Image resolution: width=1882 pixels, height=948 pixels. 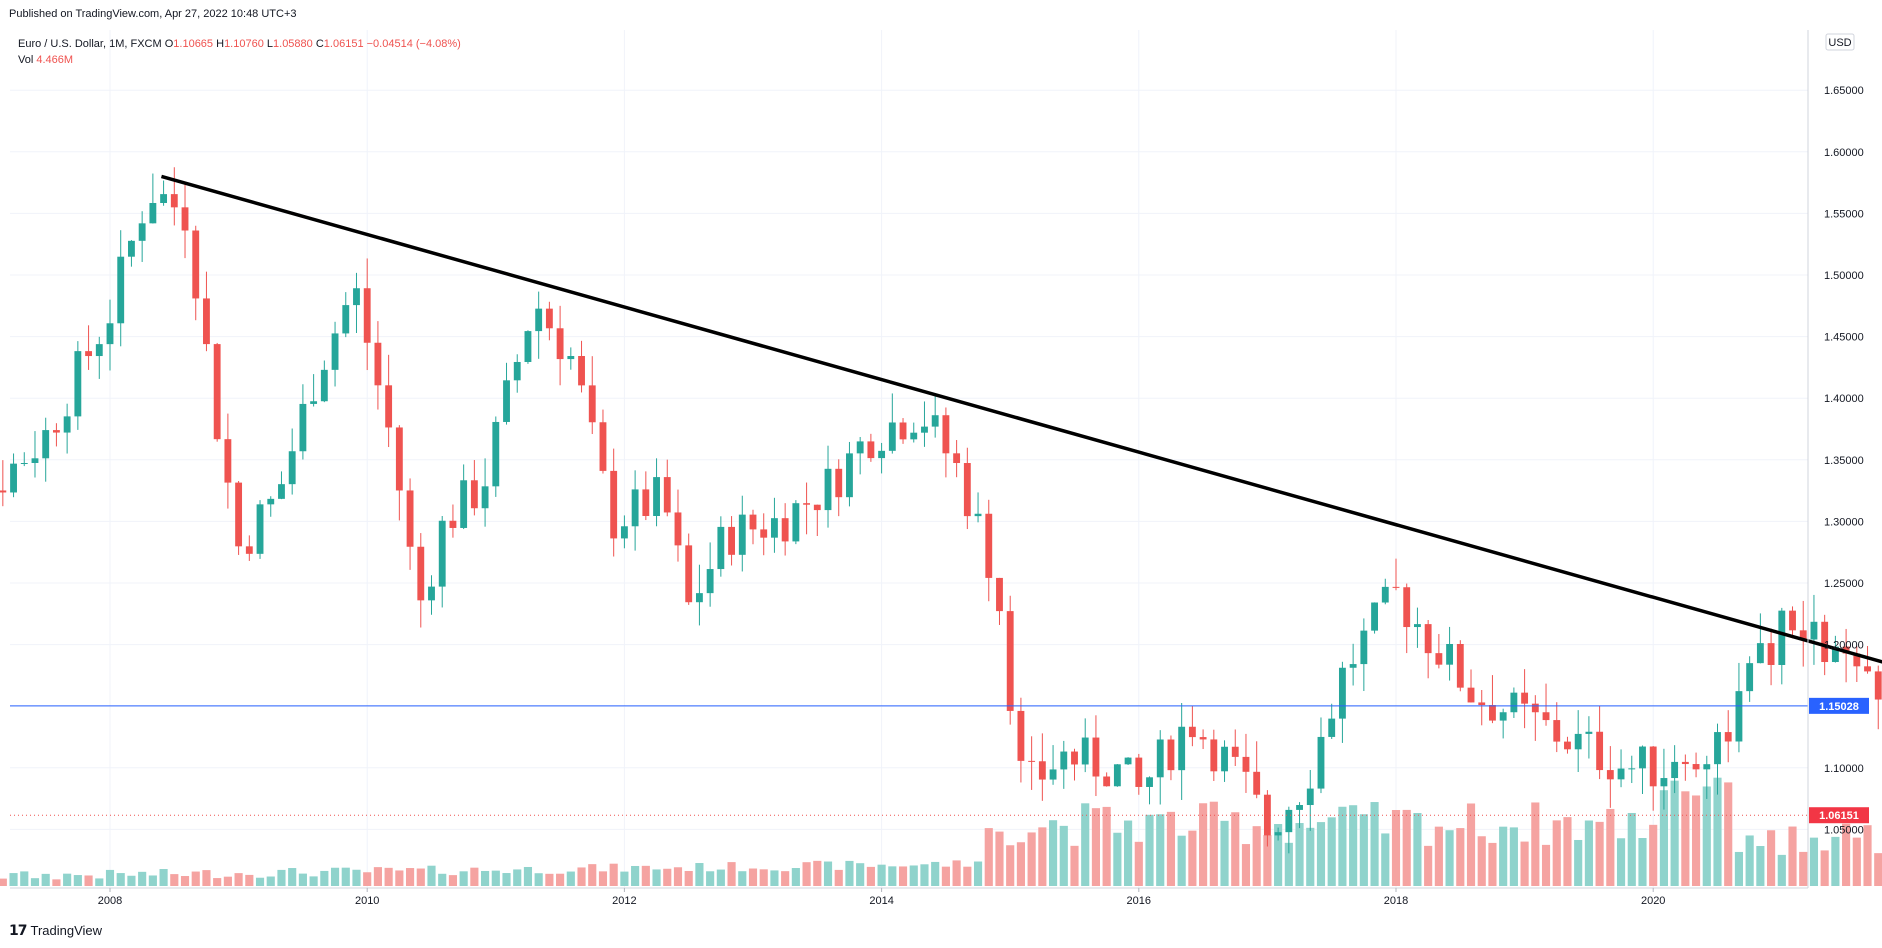 What do you see at coordinates (1844, 522) in the screenshot?
I see `y-tick-label: 1.30000` at bounding box center [1844, 522].